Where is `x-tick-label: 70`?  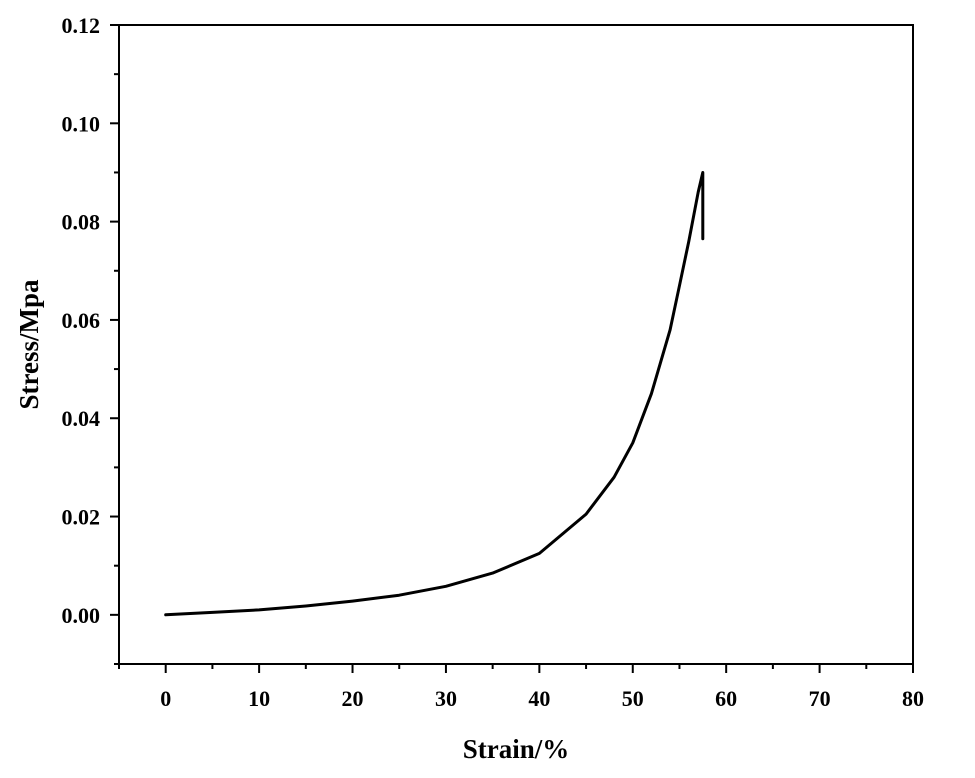 x-tick-label: 70 is located at coordinates (820, 698).